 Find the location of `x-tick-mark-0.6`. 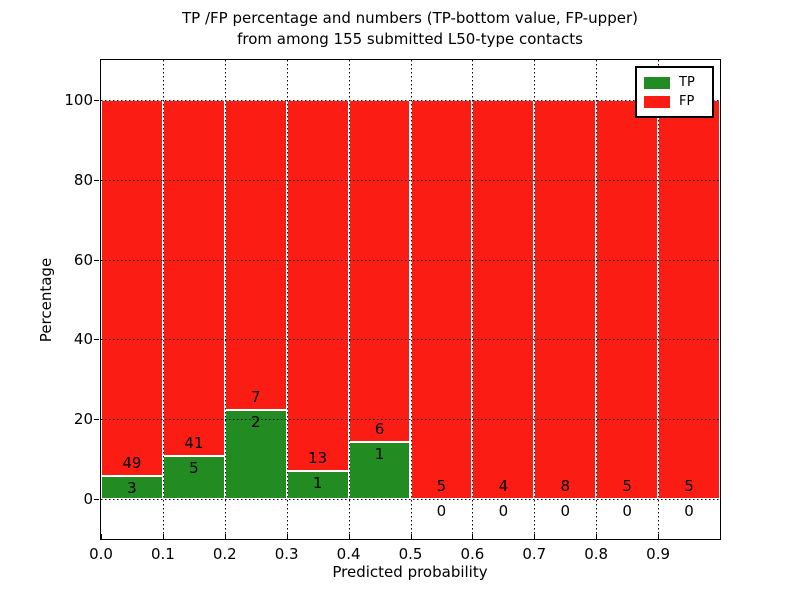

x-tick-mark-0.6 is located at coordinates (473, 536).